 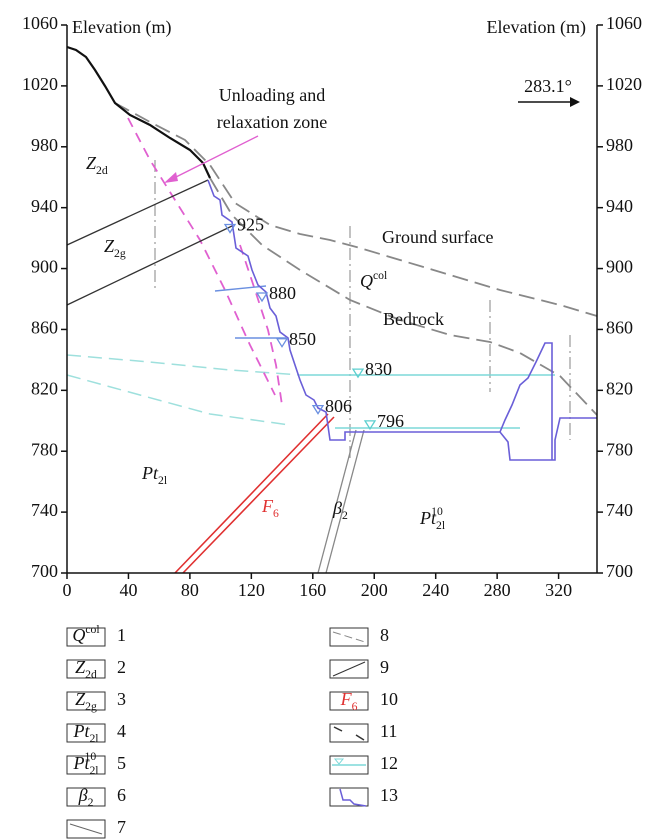 What do you see at coordinates (619, 449) in the screenshot?
I see `y-tick-label: 780` at bounding box center [619, 449].